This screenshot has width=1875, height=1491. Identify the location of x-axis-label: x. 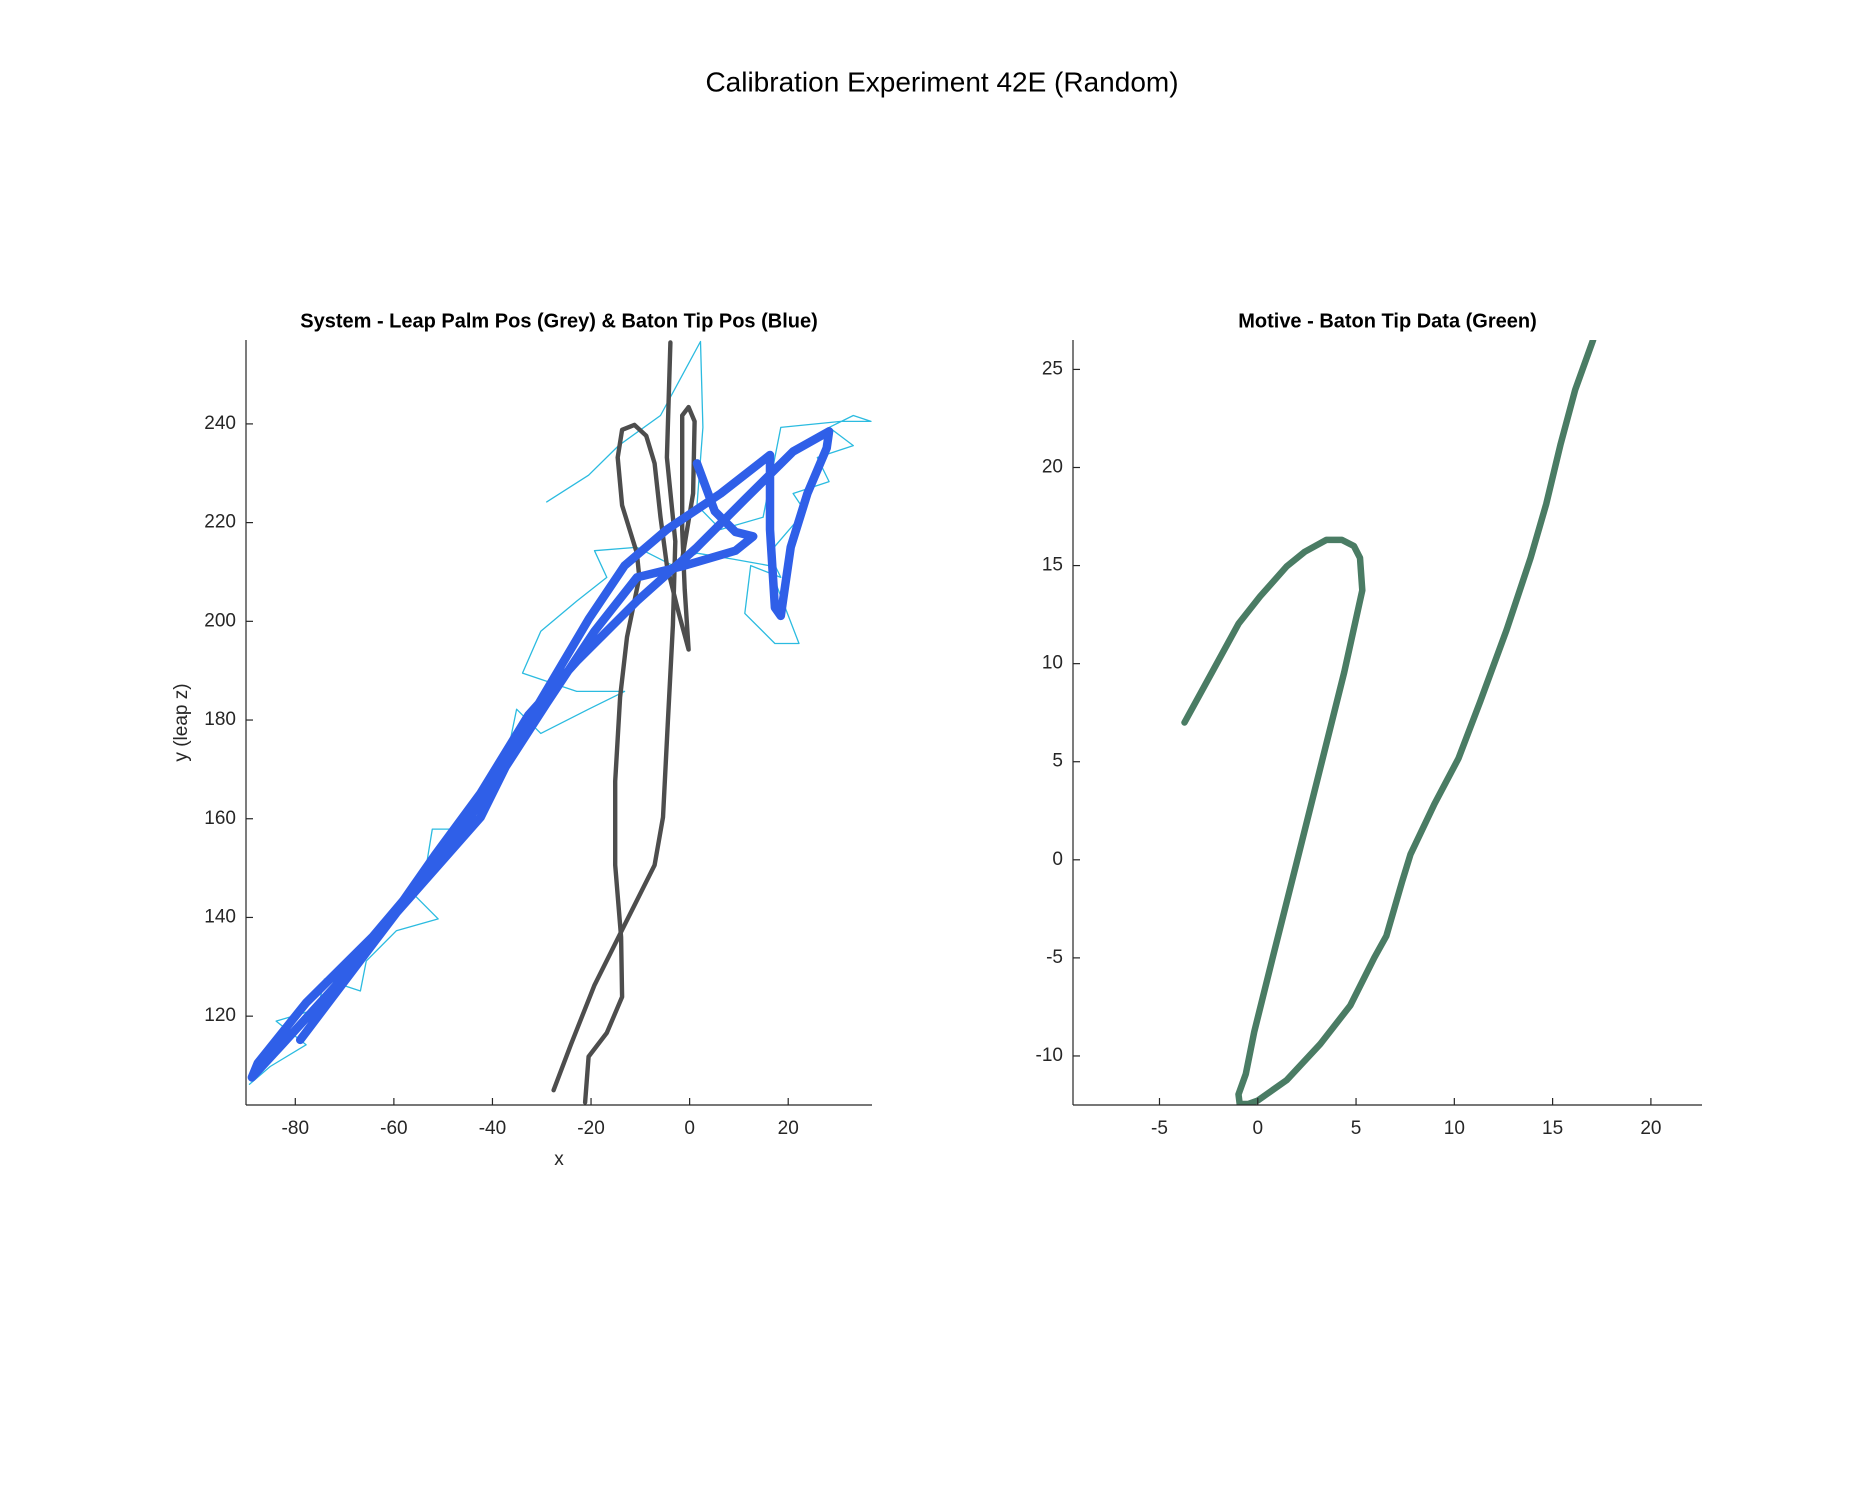
(559, 1159).